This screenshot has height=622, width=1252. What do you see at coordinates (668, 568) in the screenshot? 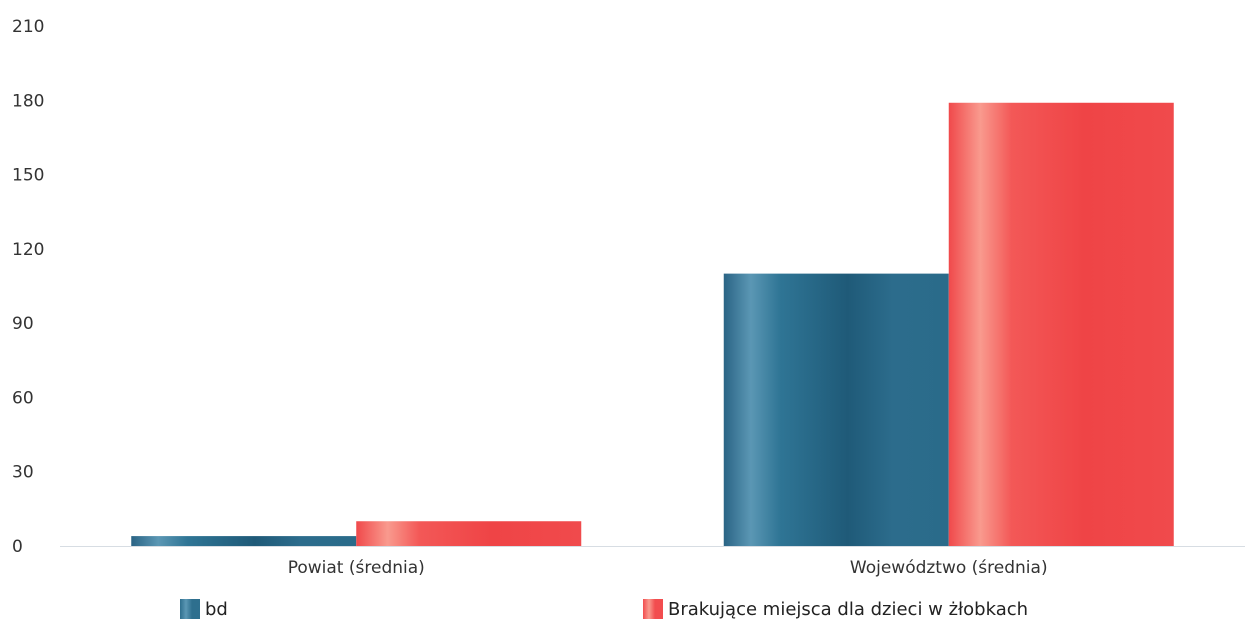
I see `x-axis-labels: Powiat (średnia) Województwo (średnia)` at bounding box center [668, 568].